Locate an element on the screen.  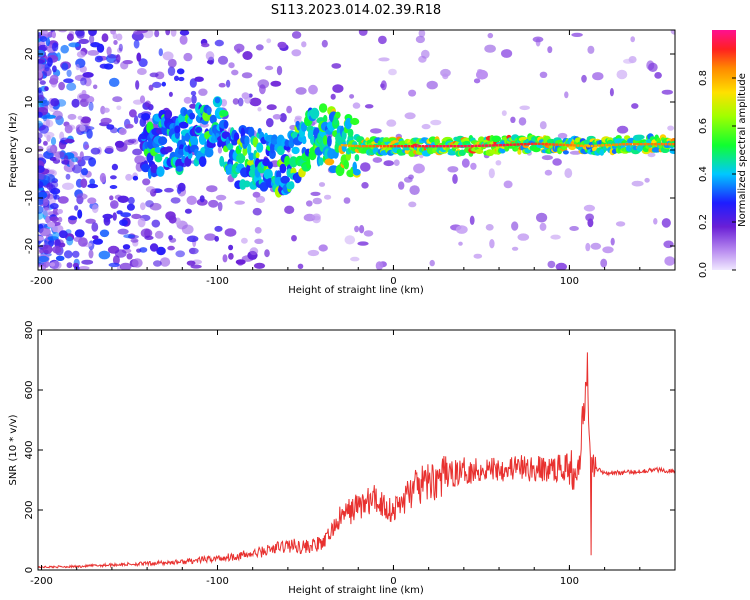
colorbar-tick-label: 0.2 is located at coordinates (703, 222).